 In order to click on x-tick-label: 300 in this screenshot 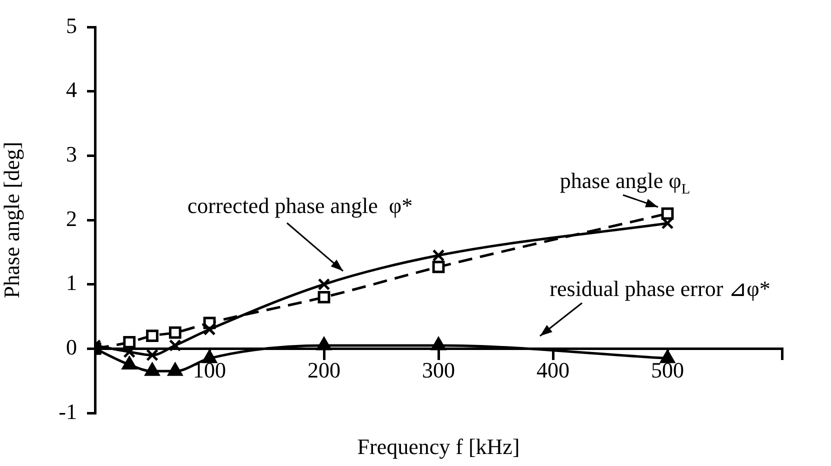, I will do `click(438, 370)`.